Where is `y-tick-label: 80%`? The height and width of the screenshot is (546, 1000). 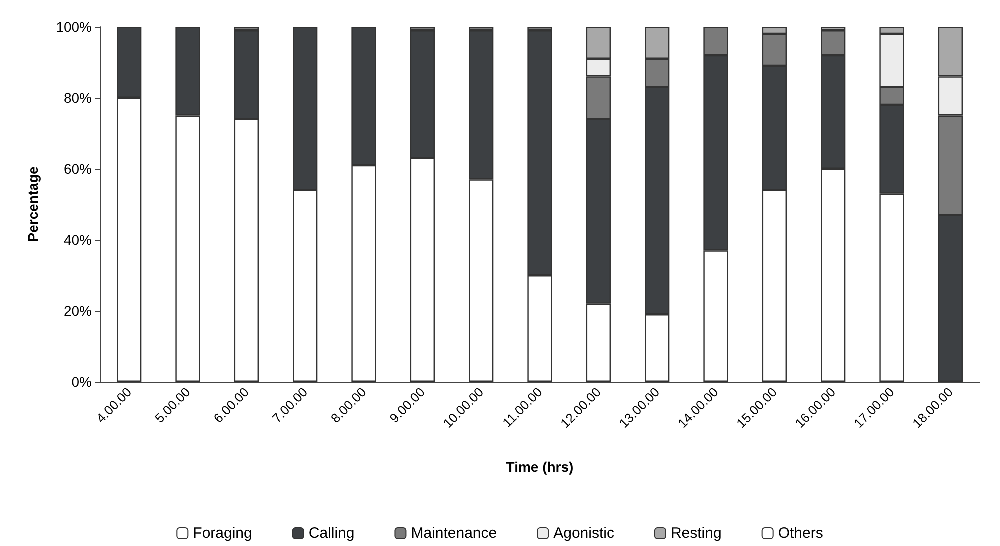 y-tick-label: 80% is located at coordinates (78, 98).